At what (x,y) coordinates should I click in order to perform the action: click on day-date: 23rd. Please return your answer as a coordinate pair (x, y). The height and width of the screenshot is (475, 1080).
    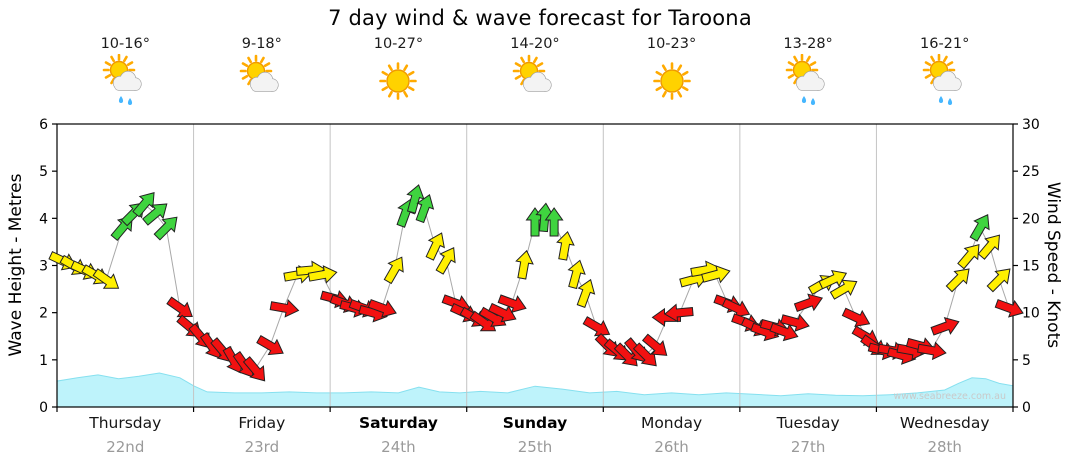
    Looking at the image, I should click on (262, 447).